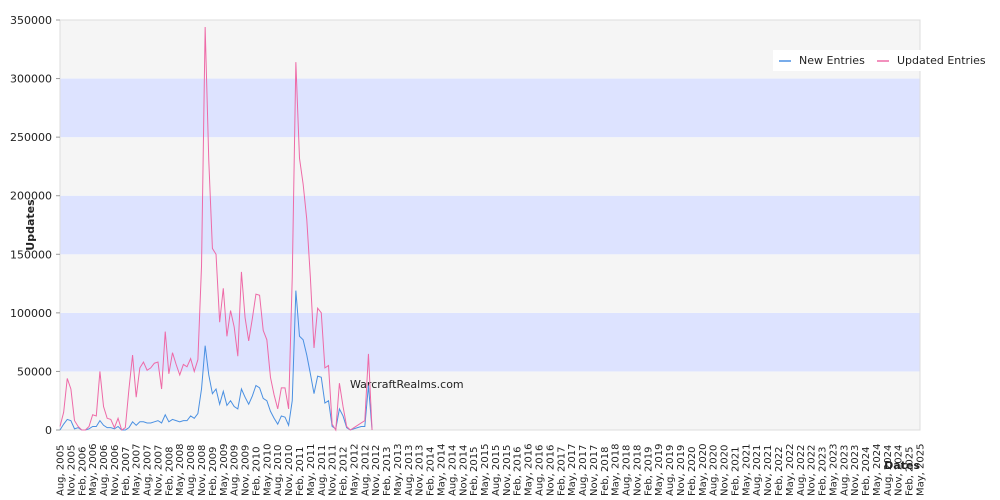 The width and height of the screenshot is (1000, 500). I want to click on x-tick-label: Nov, 2008, so click(202, 470).